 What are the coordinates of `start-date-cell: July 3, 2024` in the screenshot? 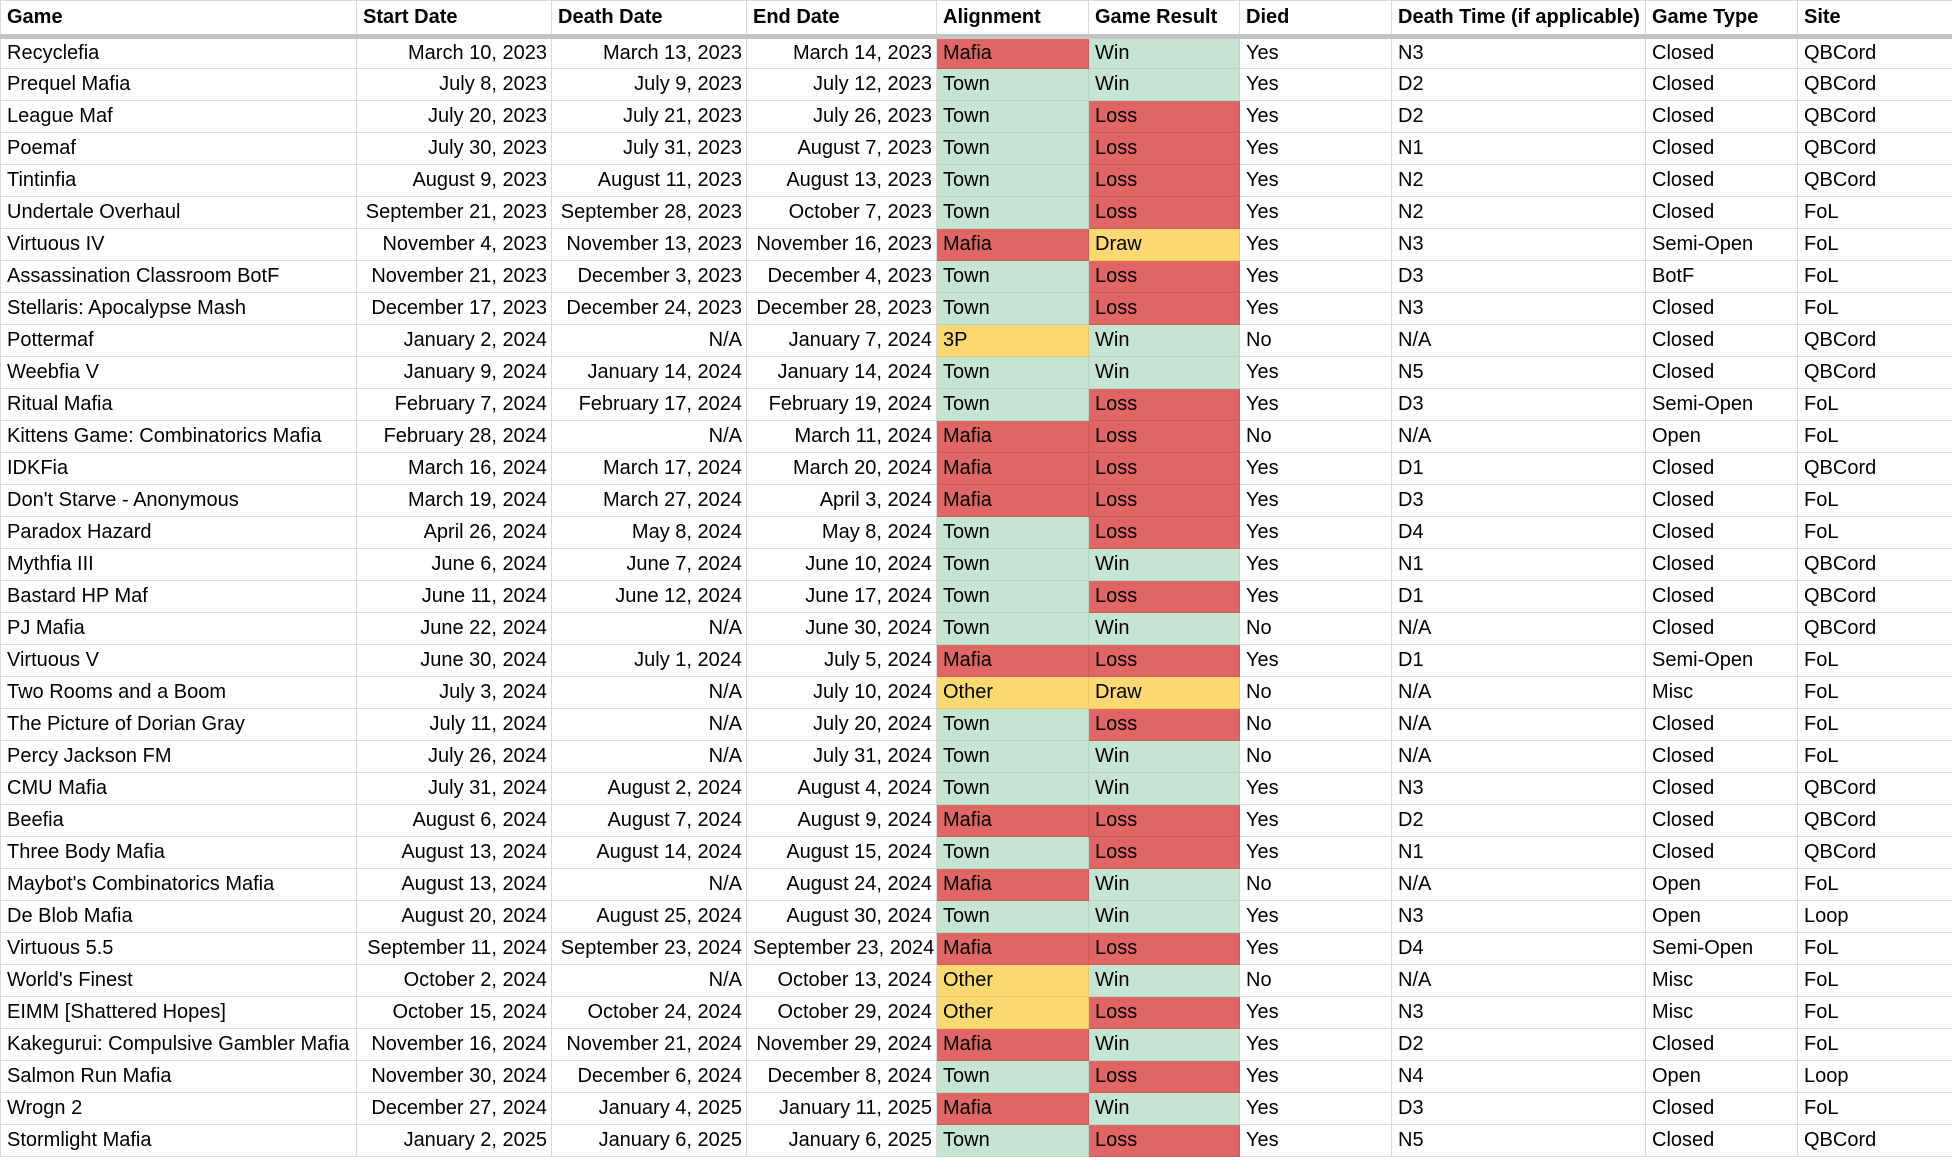 It's located at (454, 692).